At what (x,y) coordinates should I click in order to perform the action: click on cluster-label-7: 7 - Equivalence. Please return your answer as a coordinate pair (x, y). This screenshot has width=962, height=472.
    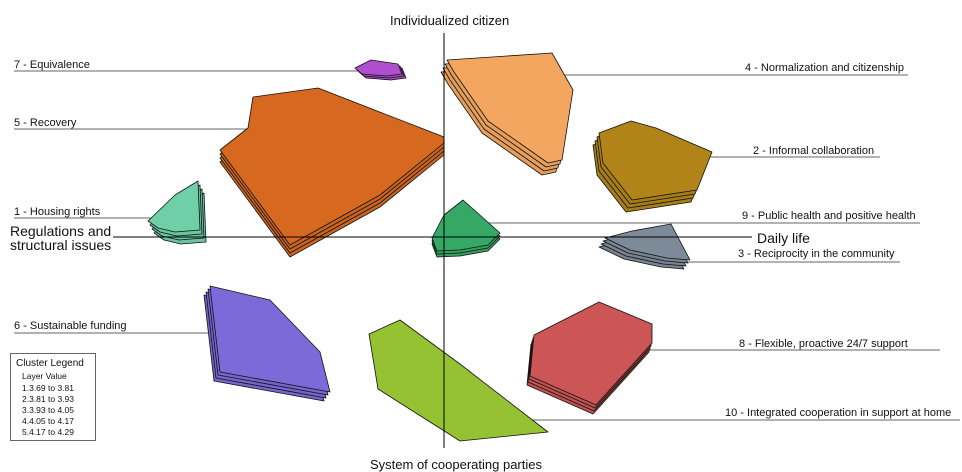
    Looking at the image, I should click on (52, 65).